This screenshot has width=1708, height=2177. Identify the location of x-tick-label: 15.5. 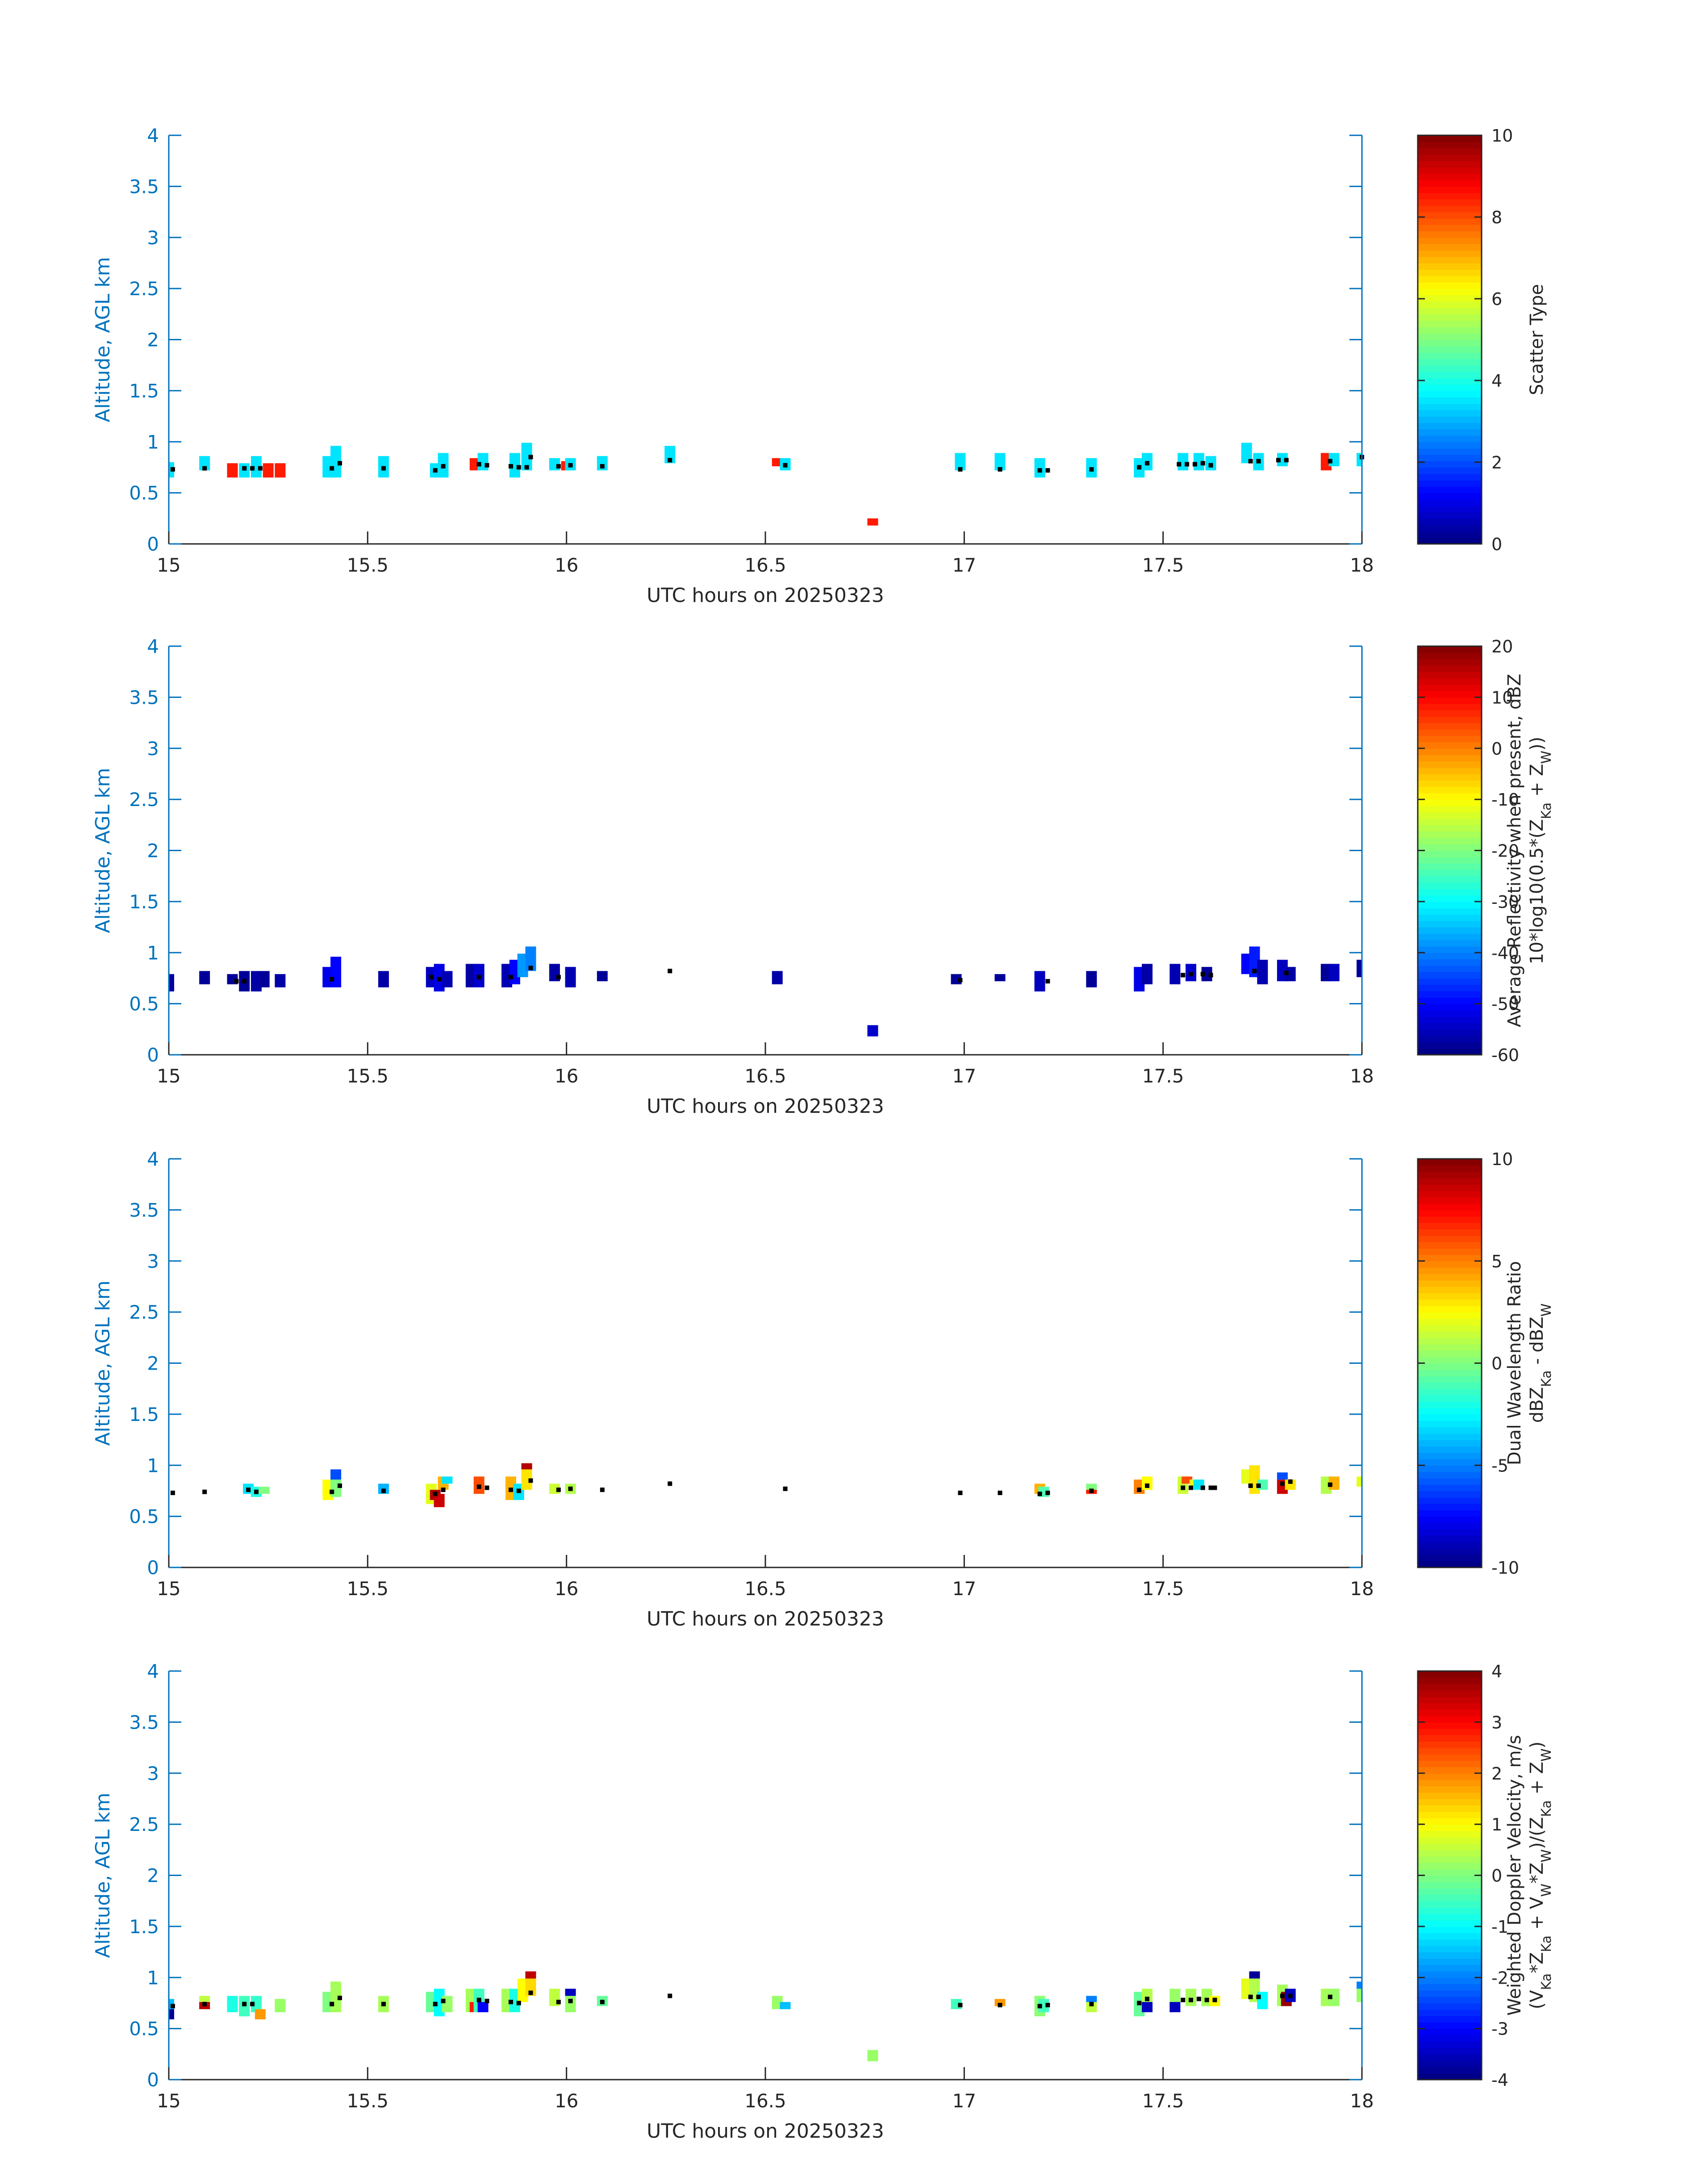
(368, 565).